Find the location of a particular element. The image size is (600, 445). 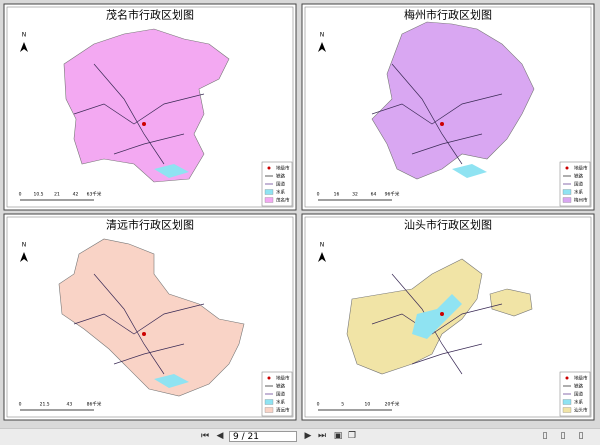

last-page-button: ⏭ is located at coordinates (322, 436).